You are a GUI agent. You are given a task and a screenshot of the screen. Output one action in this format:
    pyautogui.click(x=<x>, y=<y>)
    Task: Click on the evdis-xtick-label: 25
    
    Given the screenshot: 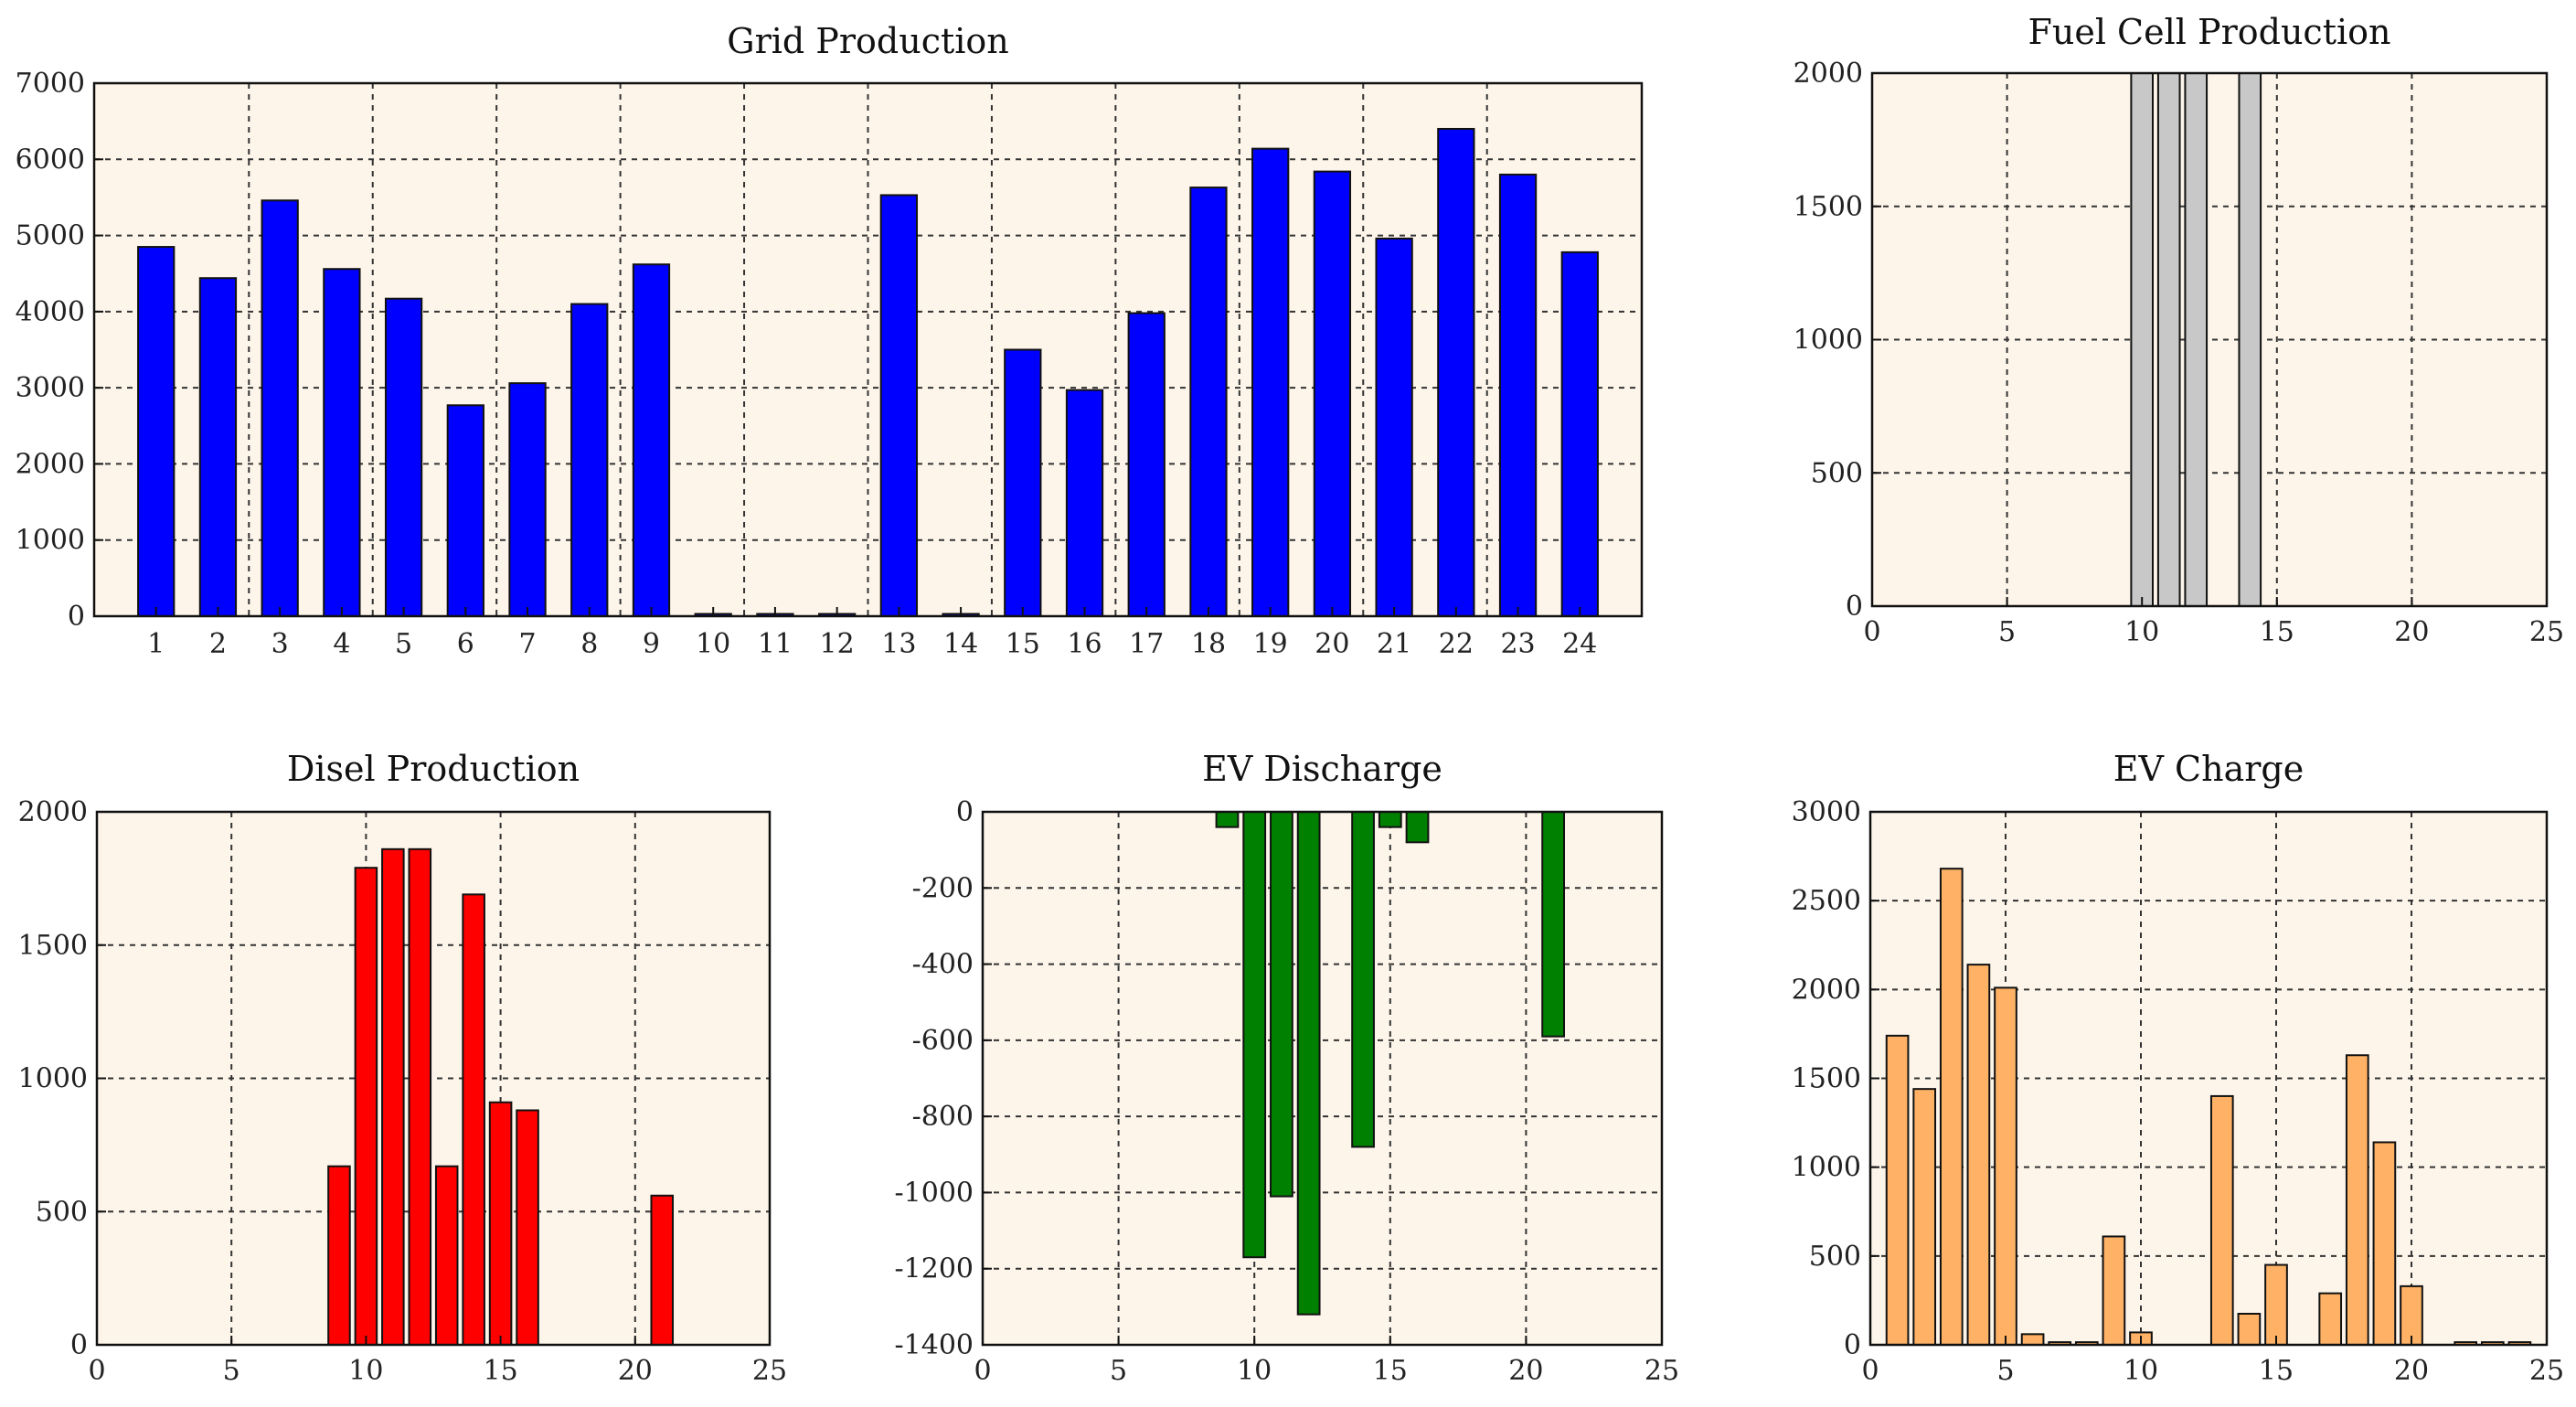 What is the action you would take?
    pyautogui.click(x=1662, y=1371)
    